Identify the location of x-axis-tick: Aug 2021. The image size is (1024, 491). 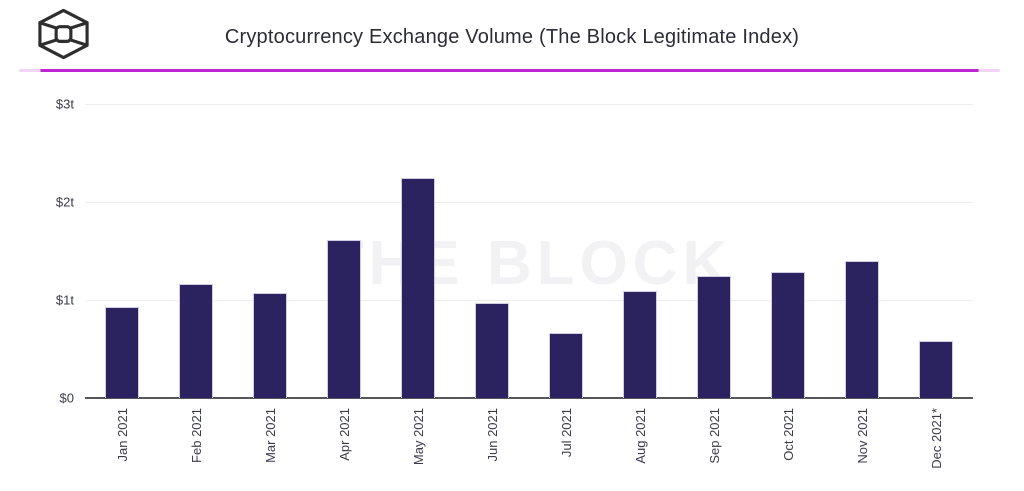
(640, 449).